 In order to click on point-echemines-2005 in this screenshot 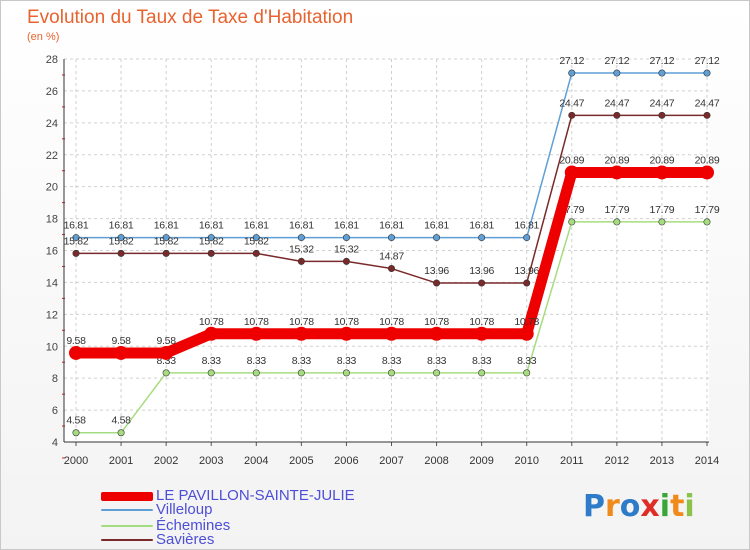, I will do `click(301, 373)`.